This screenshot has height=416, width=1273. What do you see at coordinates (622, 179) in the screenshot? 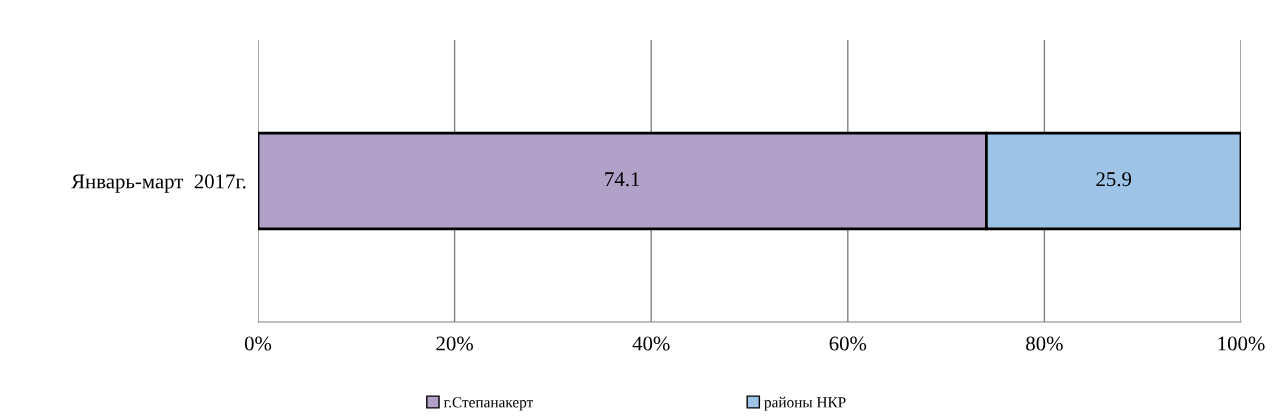
I see `data-label: 74.1` at bounding box center [622, 179].